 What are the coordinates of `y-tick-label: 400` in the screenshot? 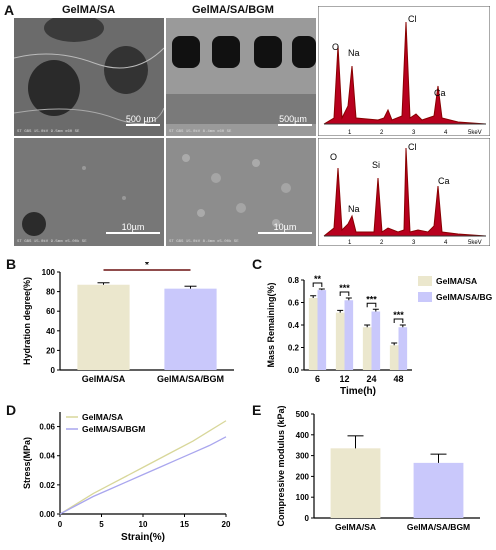 It's located at (303, 435).